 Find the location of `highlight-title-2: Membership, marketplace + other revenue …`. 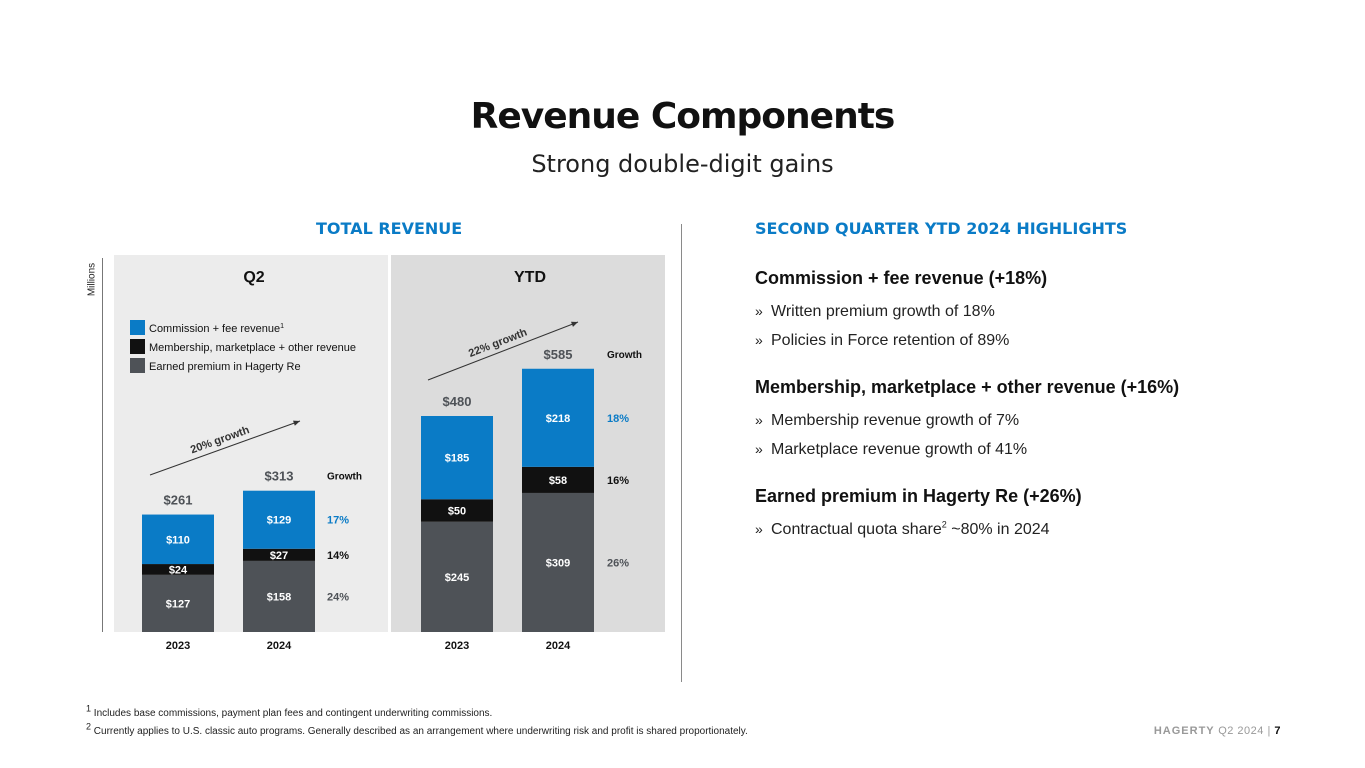

highlight-title-2: Membership, marketplace + other revenue … is located at coordinates (967, 387).